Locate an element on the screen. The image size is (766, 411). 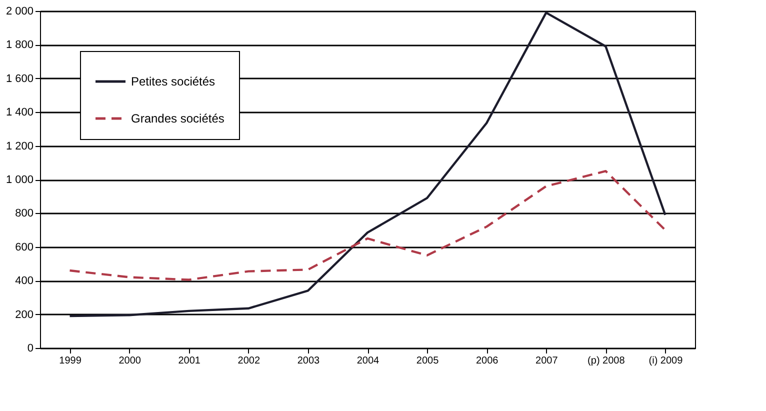
legend-label: Grandes sociétés is located at coordinates (177, 119).